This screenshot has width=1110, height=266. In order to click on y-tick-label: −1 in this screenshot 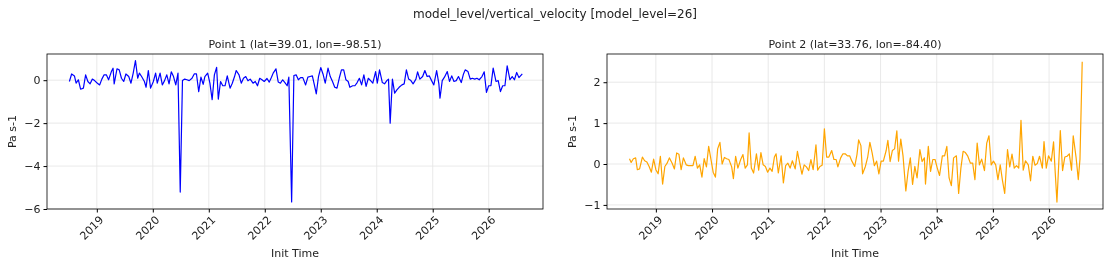, I will do `click(592, 205)`.